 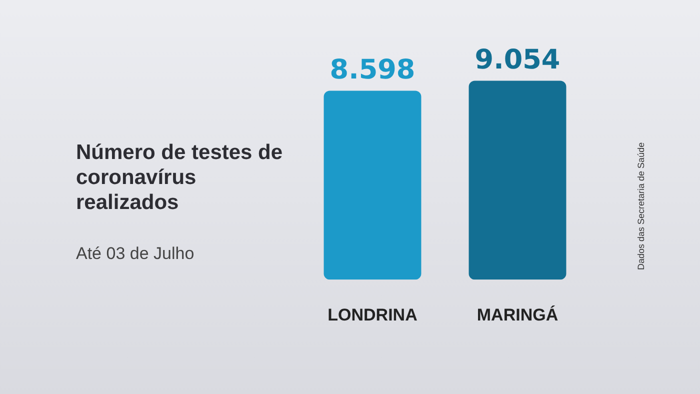 What do you see at coordinates (373, 70) in the screenshot?
I see `data-label: 8.598` at bounding box center [373, 70].